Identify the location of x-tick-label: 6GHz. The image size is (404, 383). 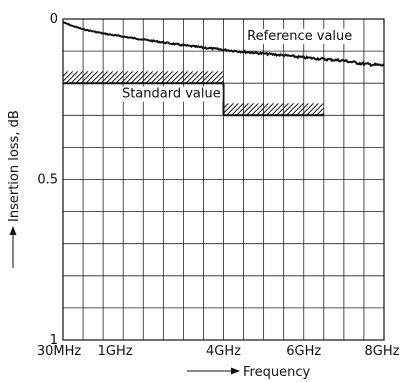
(303, 351).